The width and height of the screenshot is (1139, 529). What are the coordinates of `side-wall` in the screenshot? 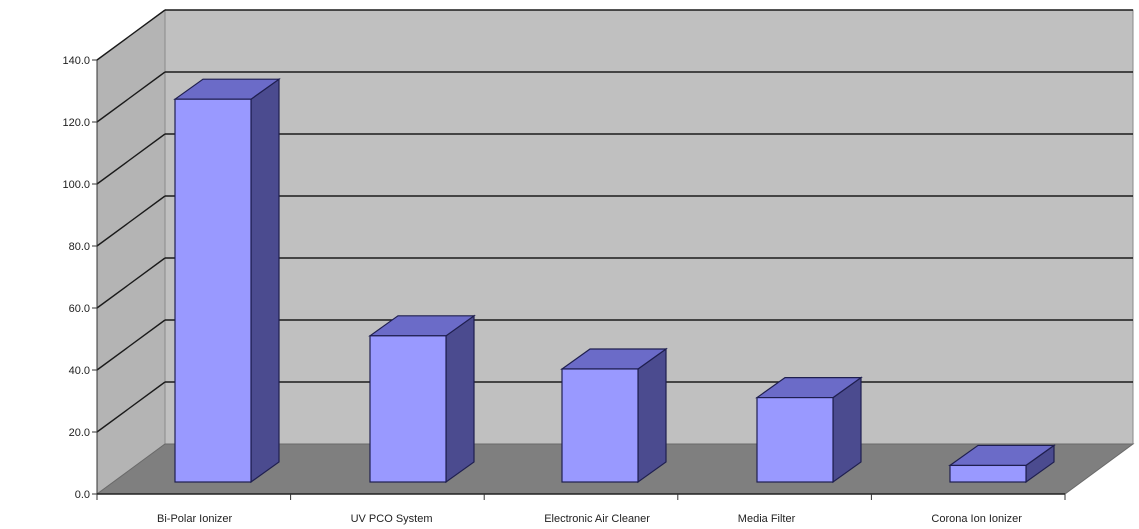 It's located at (131, 252).